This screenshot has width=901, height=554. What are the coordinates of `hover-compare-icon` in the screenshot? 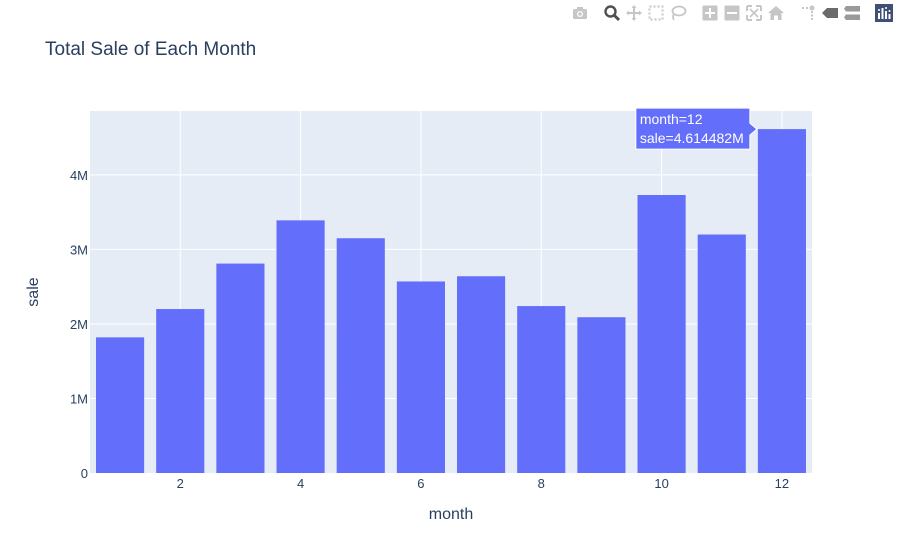 It's located at (852, 13).